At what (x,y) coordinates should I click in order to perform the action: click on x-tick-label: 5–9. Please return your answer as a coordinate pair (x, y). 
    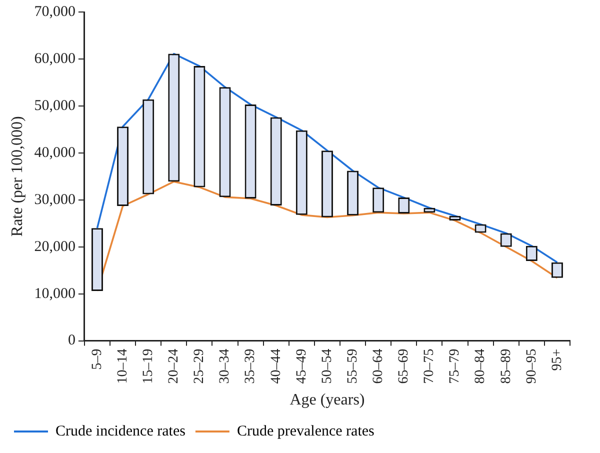
    Looking at the image, I should click on (97, 359).